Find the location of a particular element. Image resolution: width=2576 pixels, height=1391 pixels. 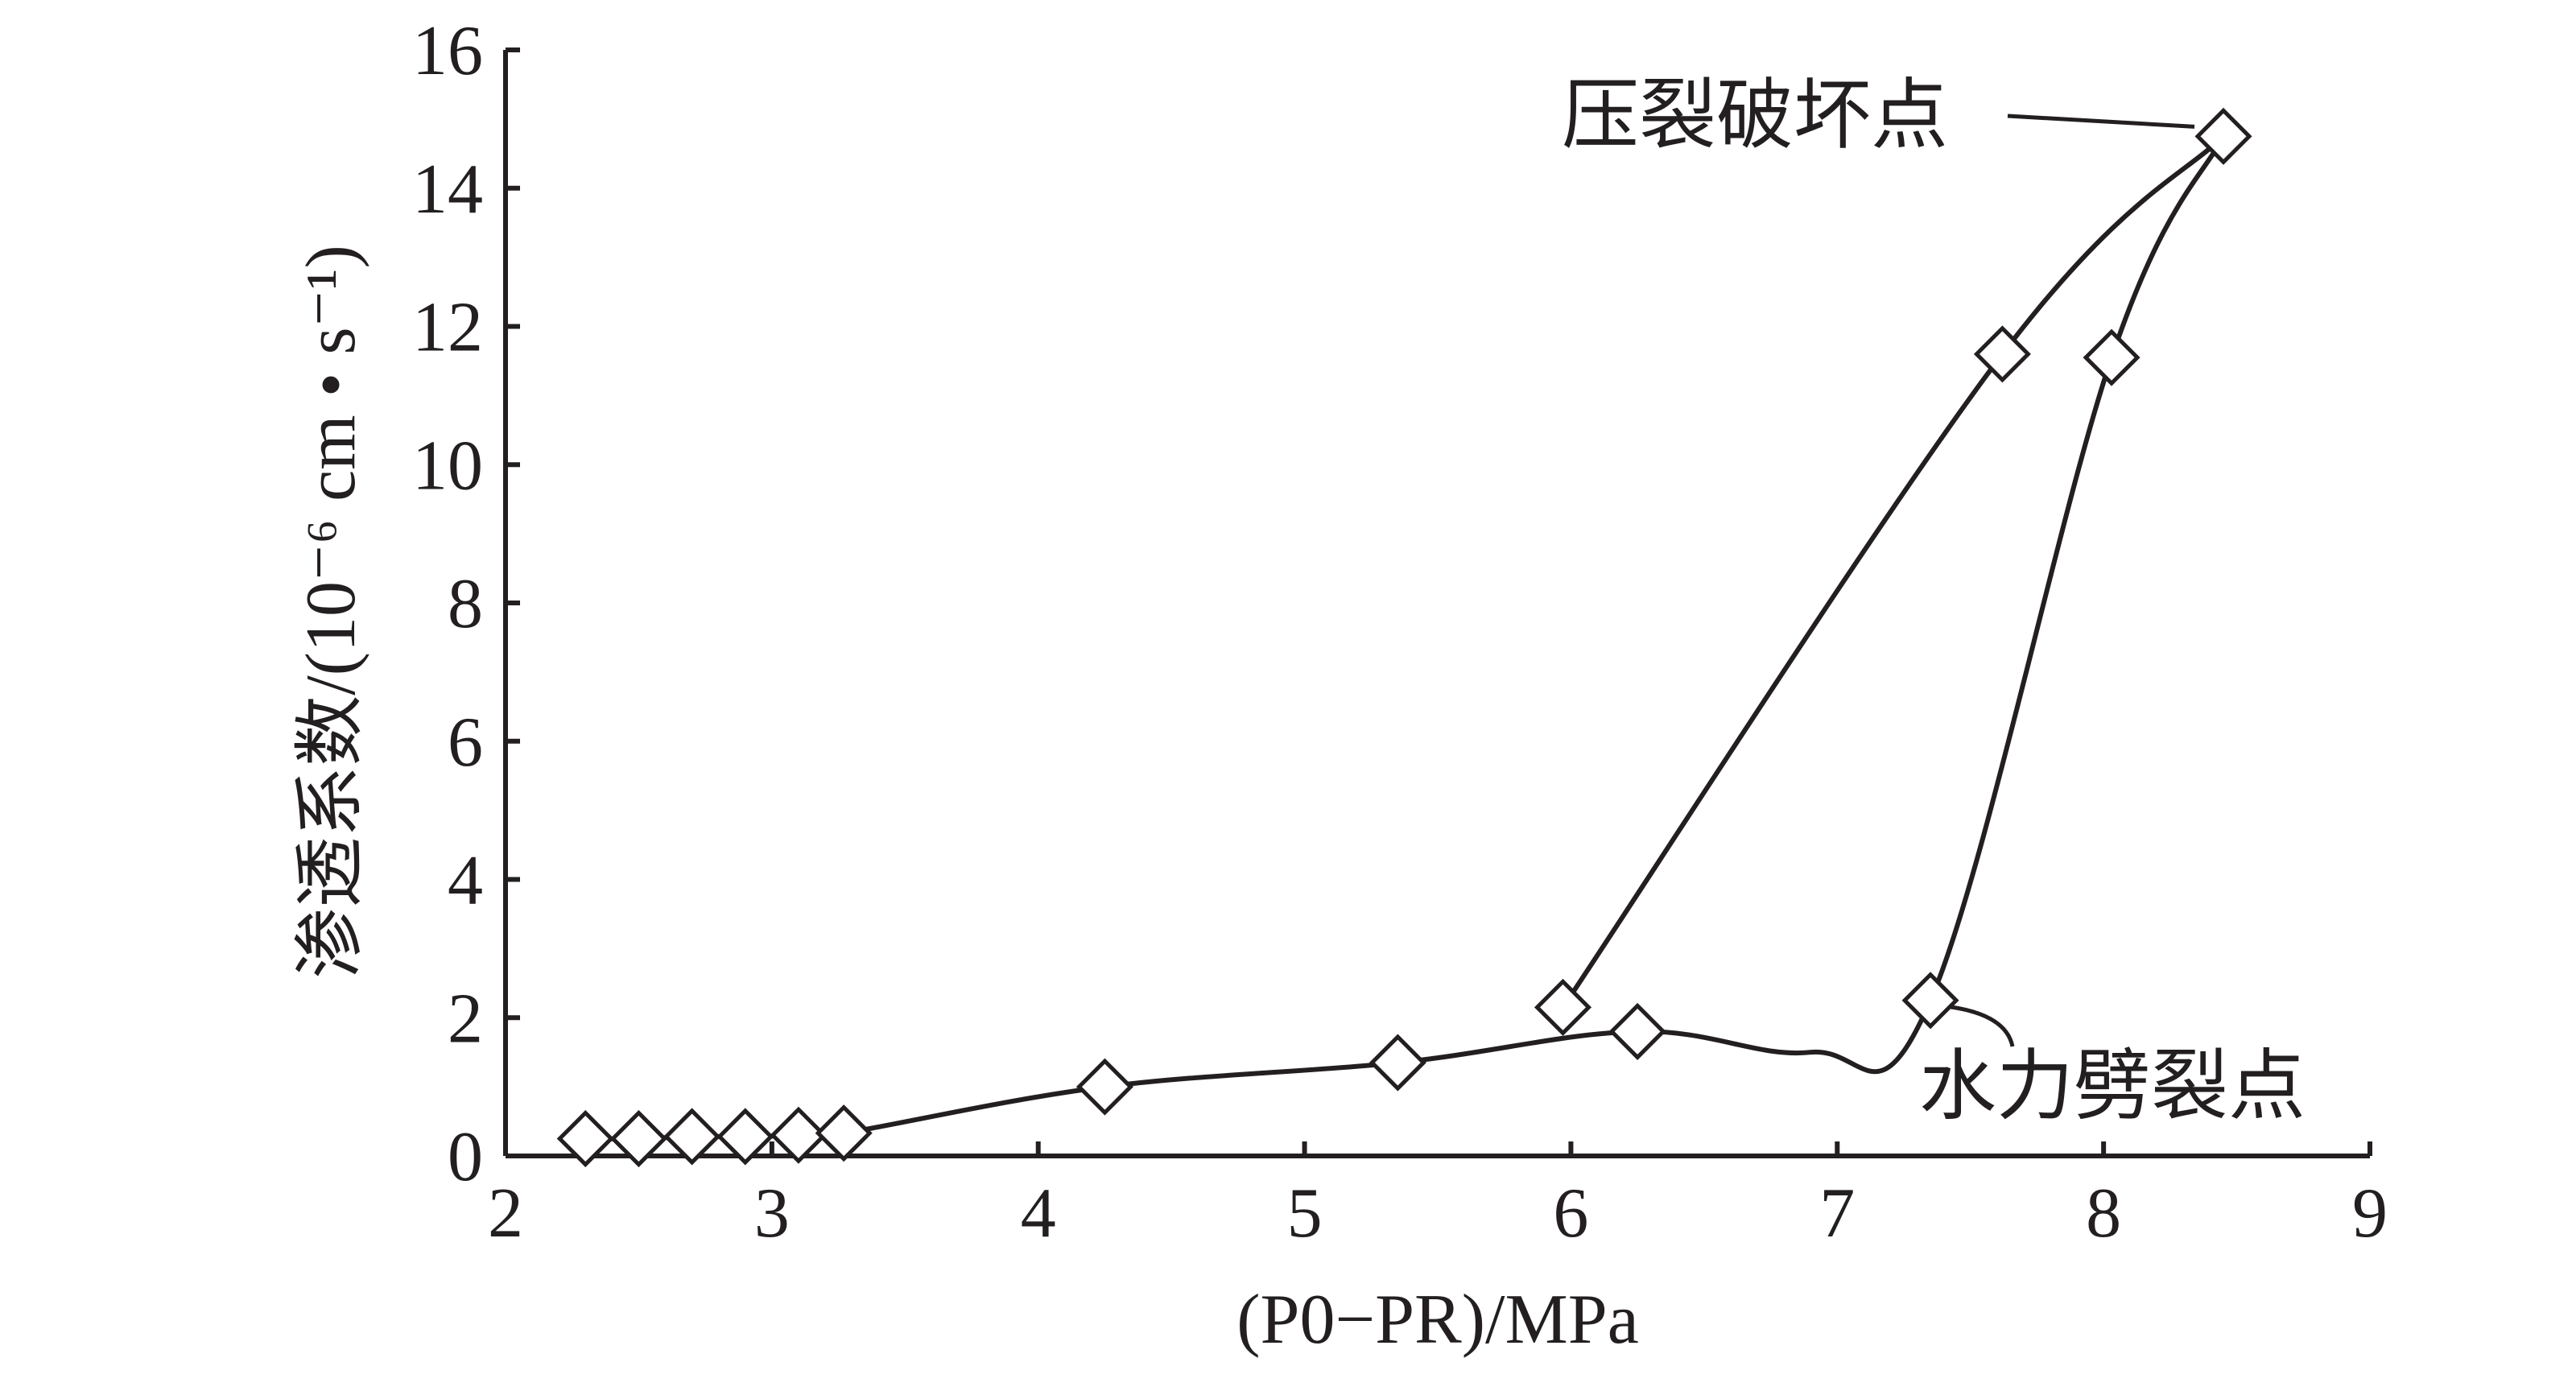

x-axis-title: (P0−PR)/MPa is located at coordinates (1437, 1320).